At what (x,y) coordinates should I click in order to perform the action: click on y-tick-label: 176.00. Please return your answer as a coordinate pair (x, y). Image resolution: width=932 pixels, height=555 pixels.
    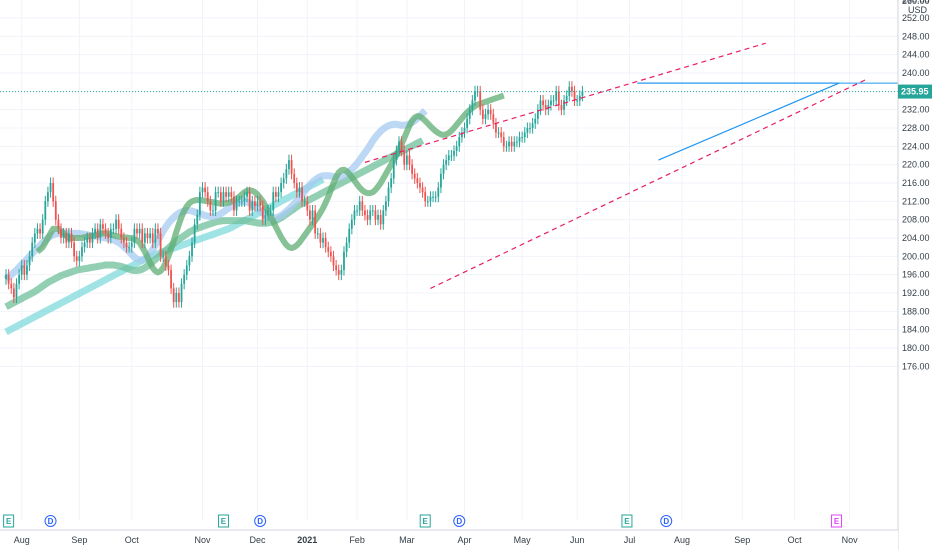
    Looking at the image, I should click on (916, 366).